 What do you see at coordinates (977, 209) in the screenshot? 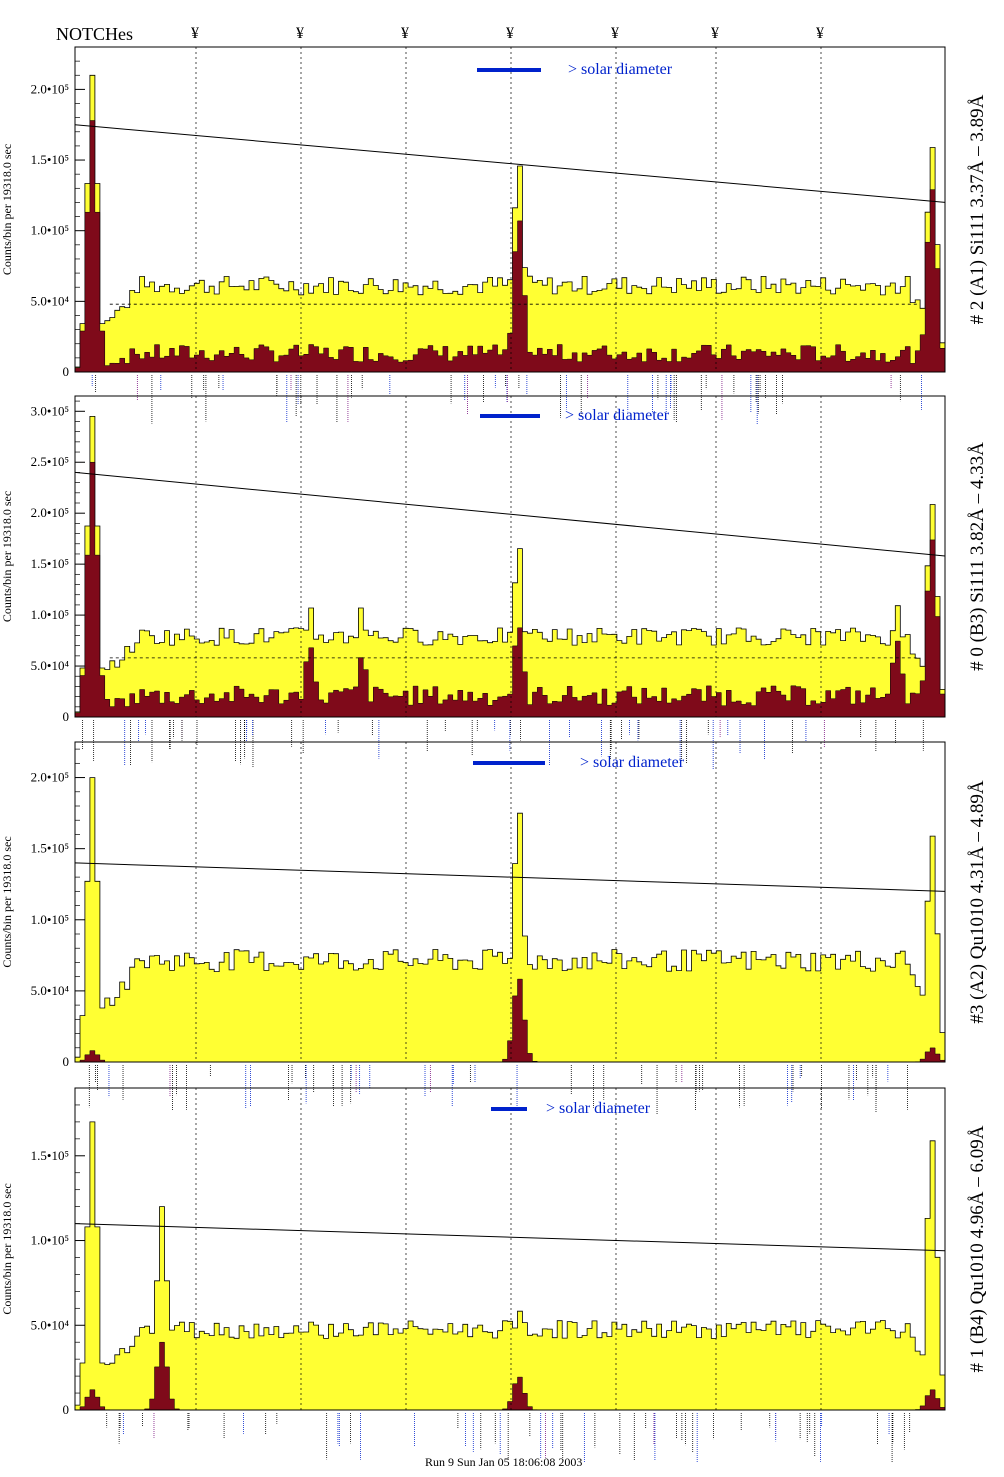
I see `panel-title: # 2 (A1) Si111 3.37Å – 3.89Å` at bounding box center [977, 209].